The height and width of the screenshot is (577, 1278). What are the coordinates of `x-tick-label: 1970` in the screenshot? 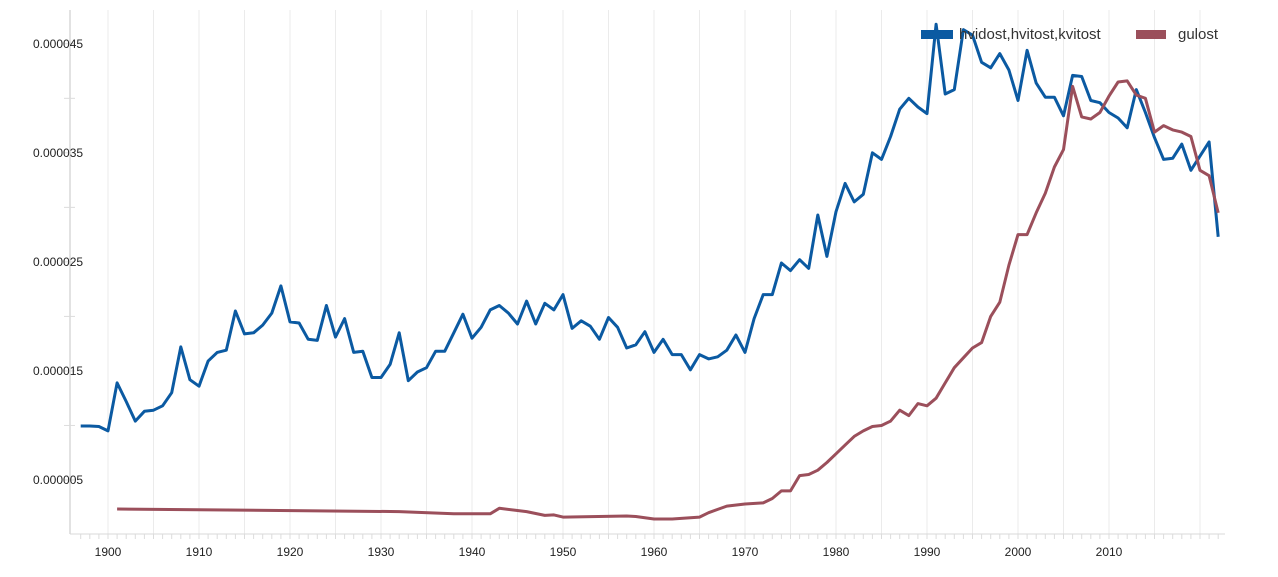 It's located at (745, 552).